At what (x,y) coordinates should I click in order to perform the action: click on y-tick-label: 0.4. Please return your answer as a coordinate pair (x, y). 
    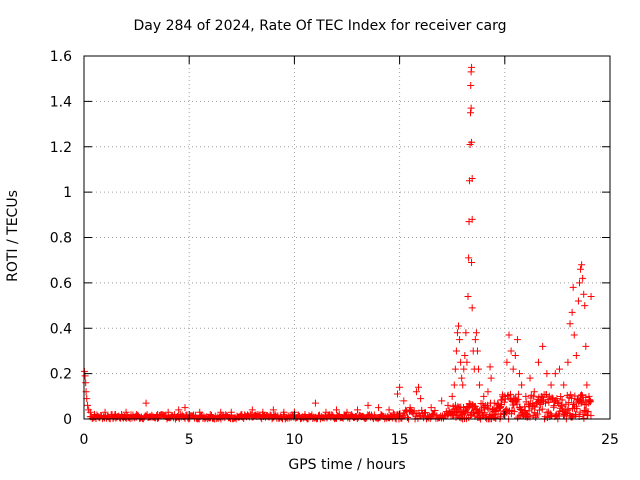
    Looking at the image, I should click on (61, 329).